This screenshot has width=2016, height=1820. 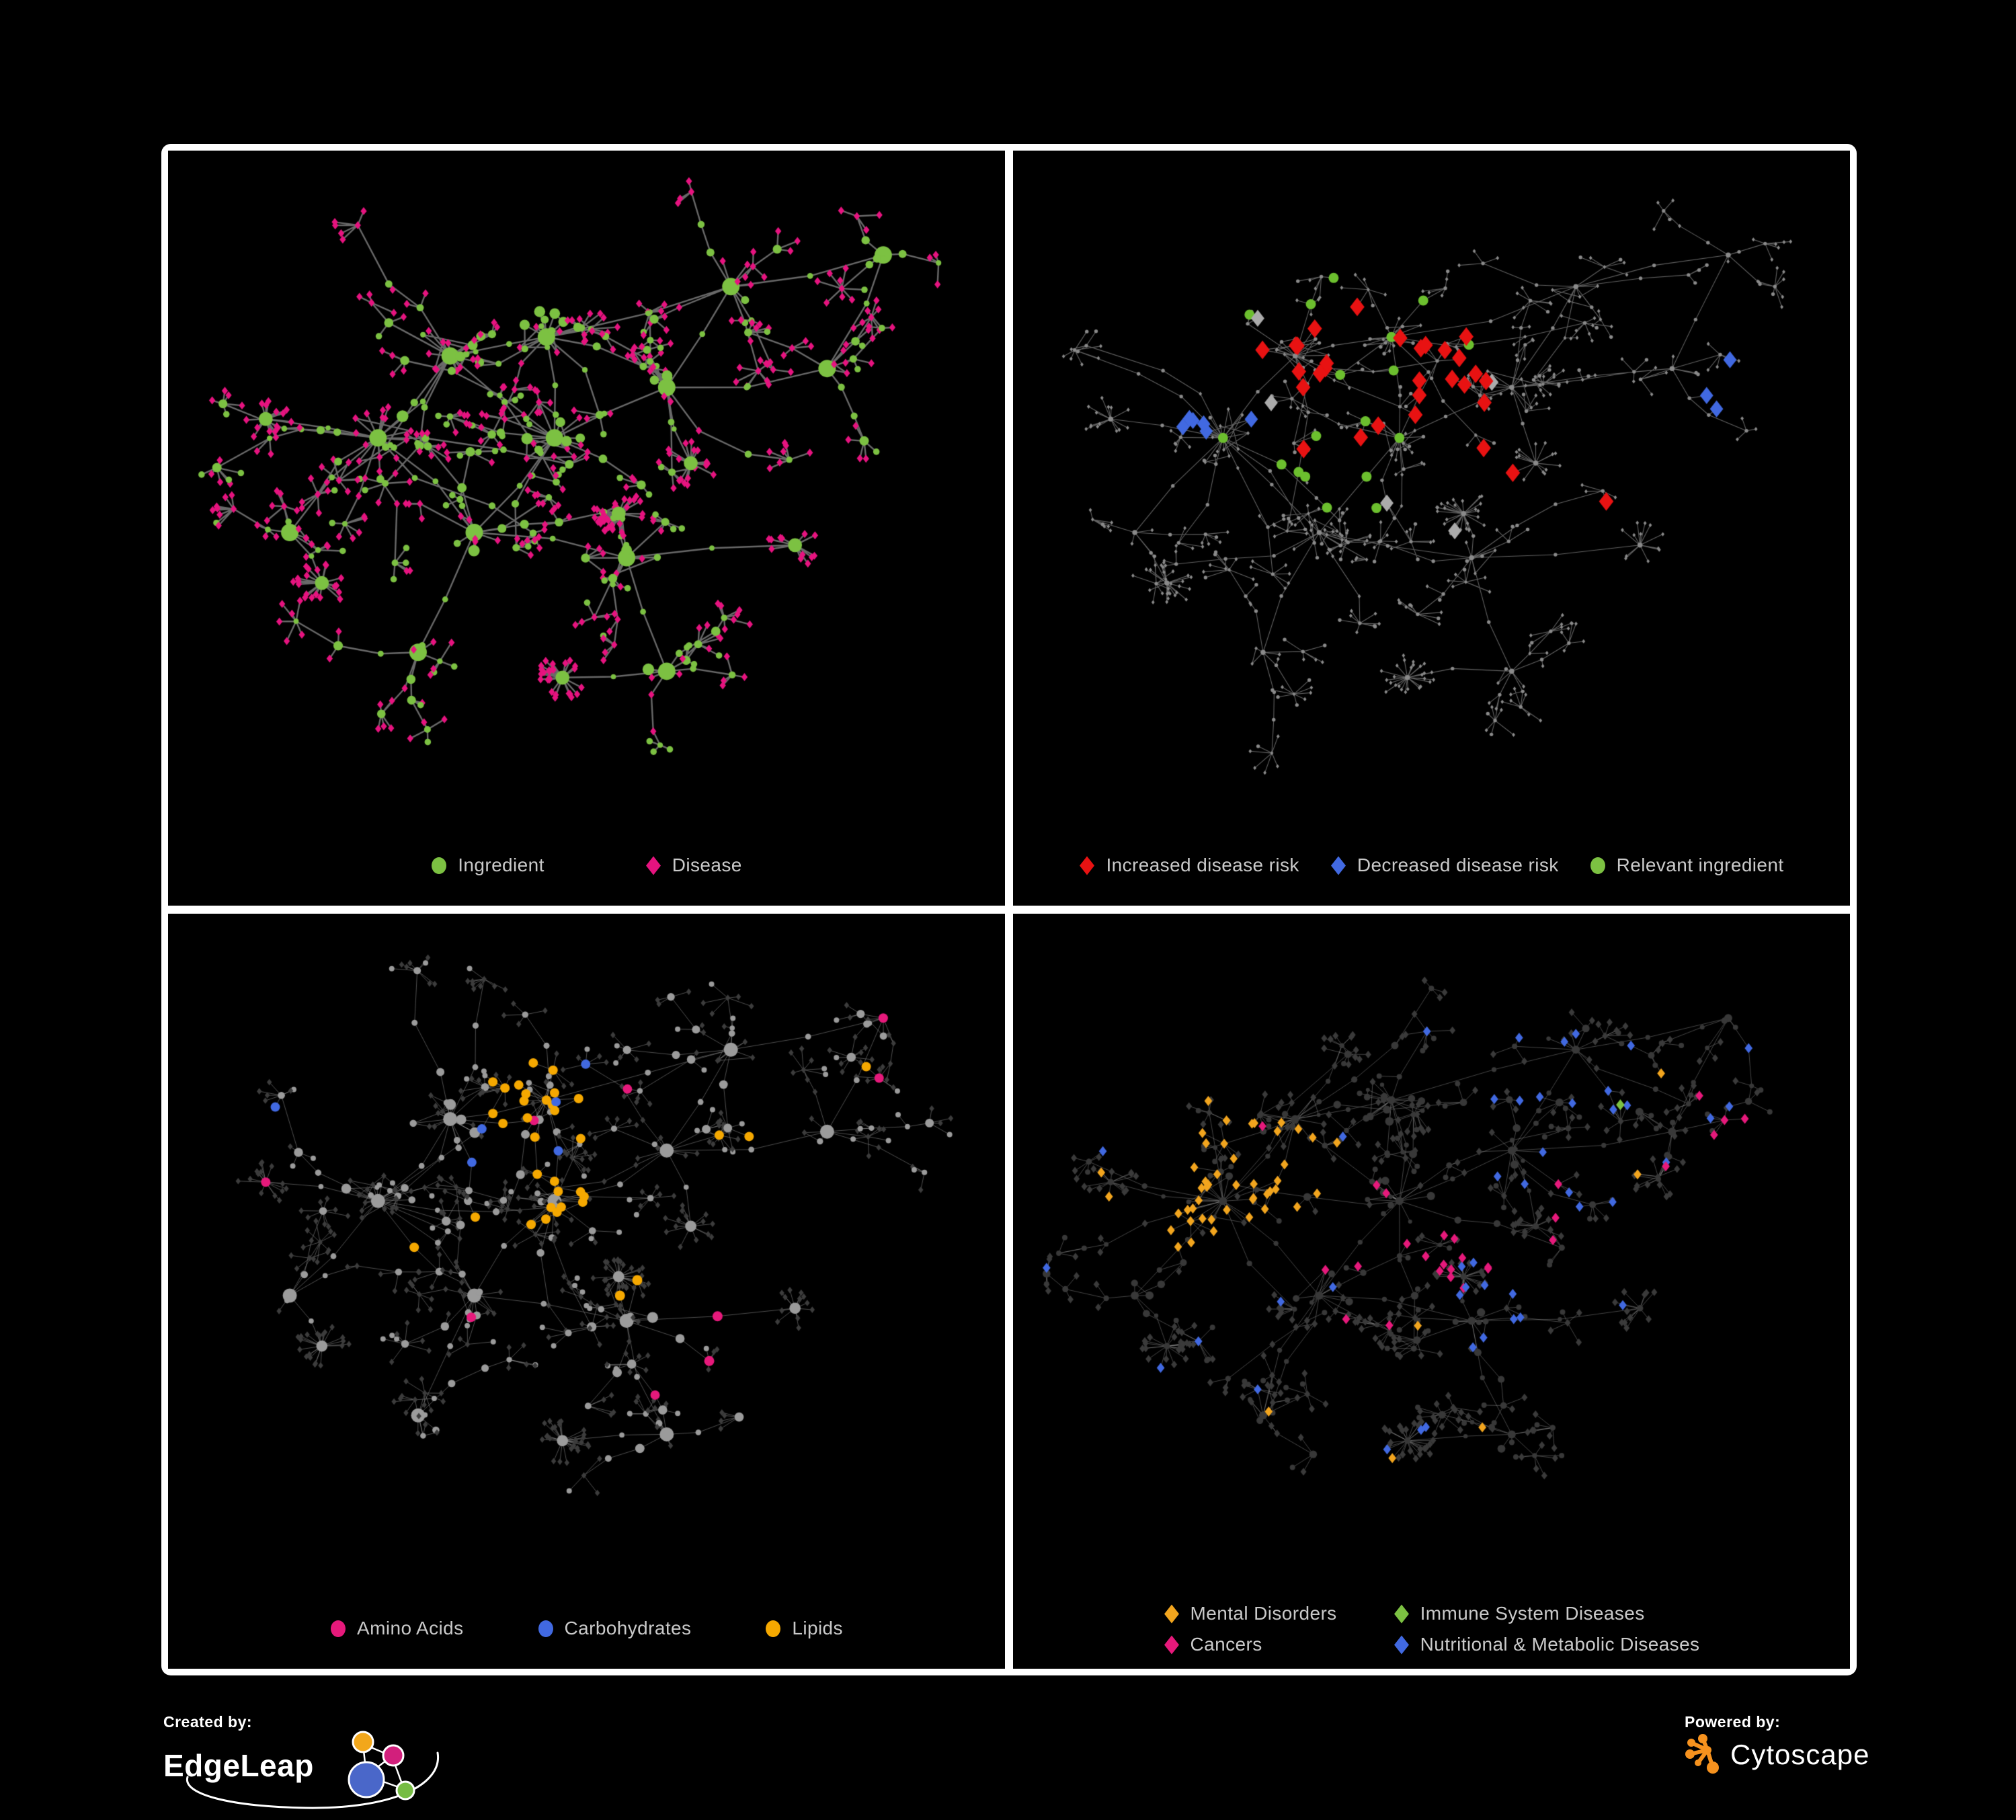 I want to click on edgeleap-network-doodle-icon, so click(x=313, y=1770).